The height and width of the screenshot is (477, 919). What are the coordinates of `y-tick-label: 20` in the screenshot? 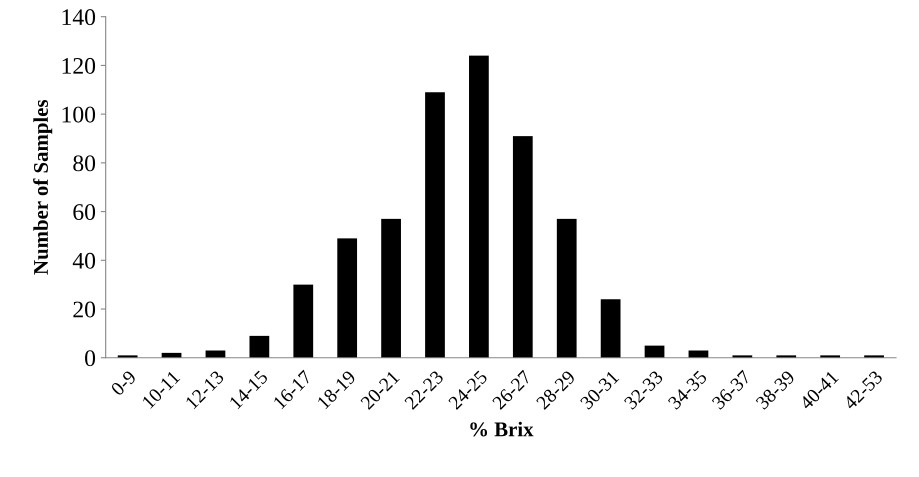 It's located at (84, 310).